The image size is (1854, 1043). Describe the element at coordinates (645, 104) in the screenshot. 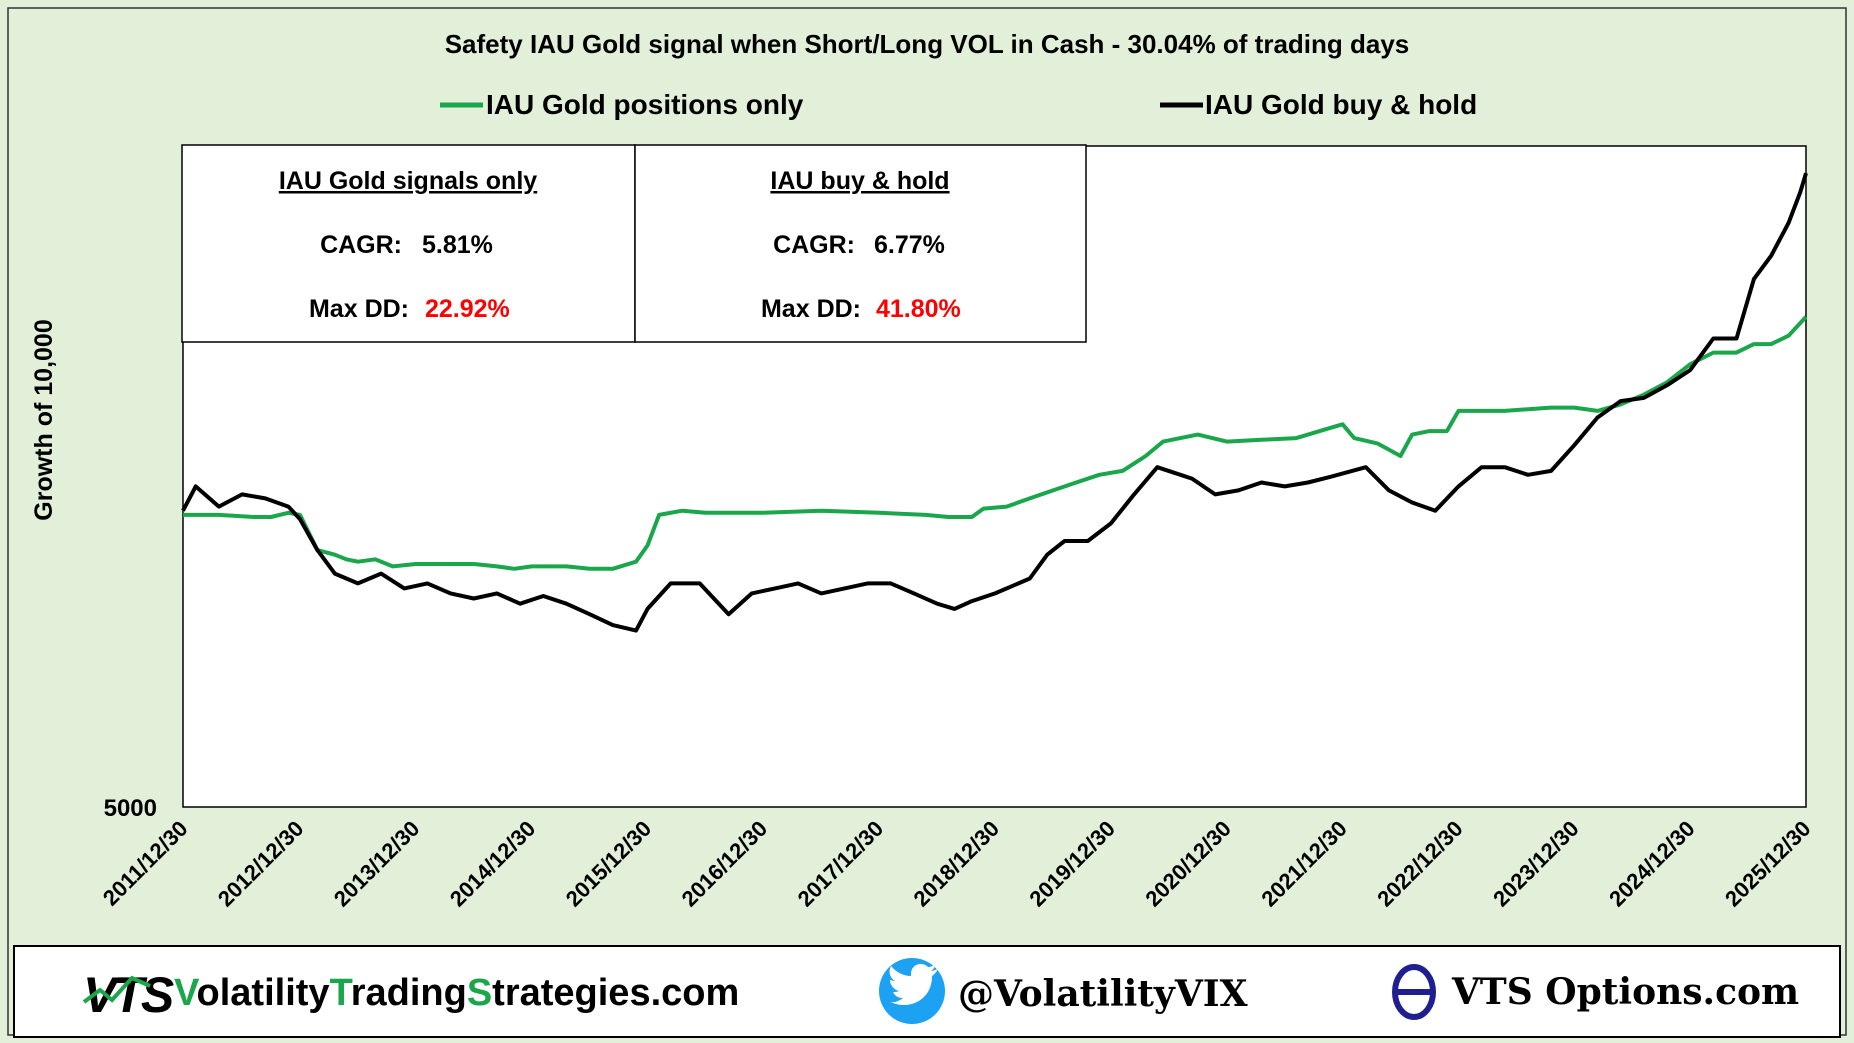

I see `legend-label-positions: IAU Gold positions only` at that location.